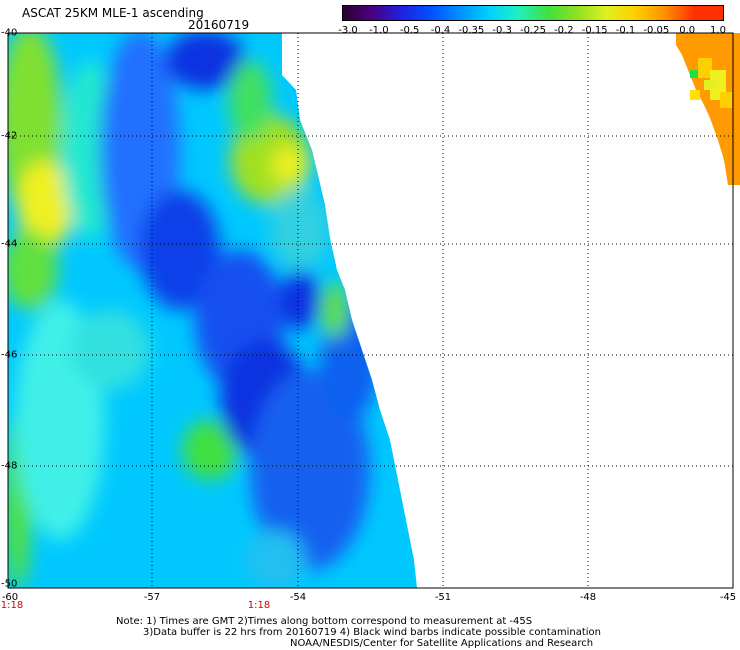 This screenshot has height=650, width=740. I want to click on colorbar-label: -1.0, so click(379, 30).